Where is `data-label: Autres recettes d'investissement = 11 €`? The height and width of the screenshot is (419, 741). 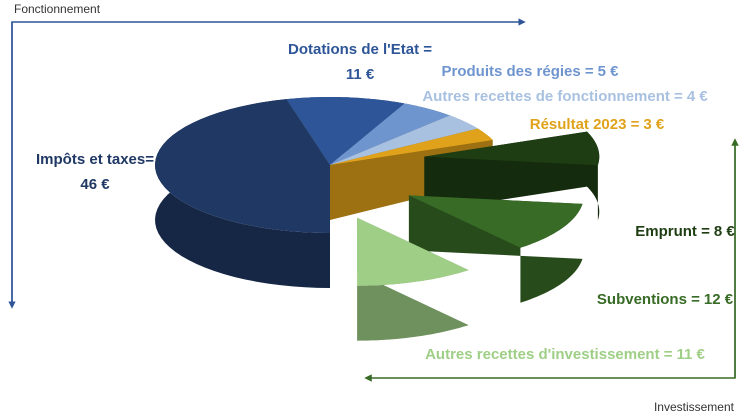 data-label: Autres recettes d'investissement = 11 € is located at coordinates (565, 354).